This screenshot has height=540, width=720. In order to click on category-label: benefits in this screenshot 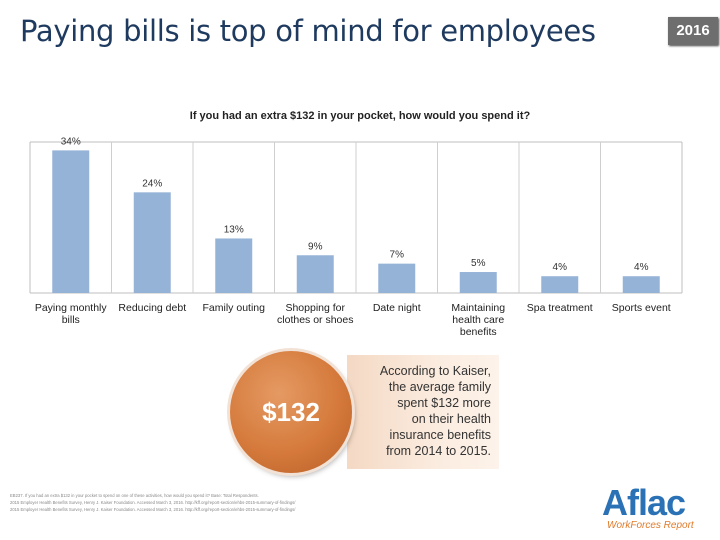, I will do `click(478, 332)`.